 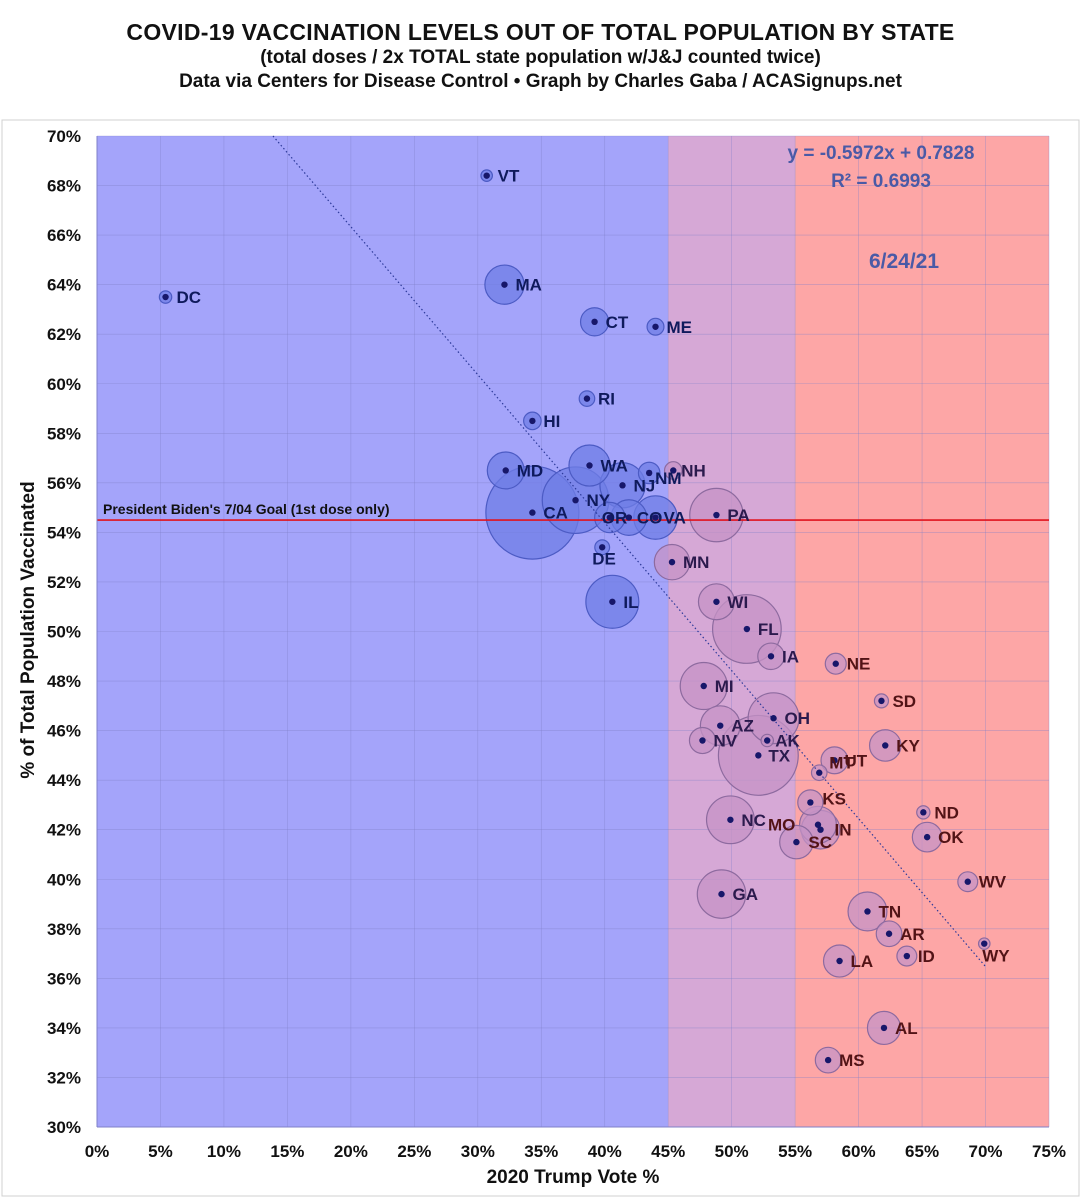 I want to click on dot-tx, so click(x=758, y=755).